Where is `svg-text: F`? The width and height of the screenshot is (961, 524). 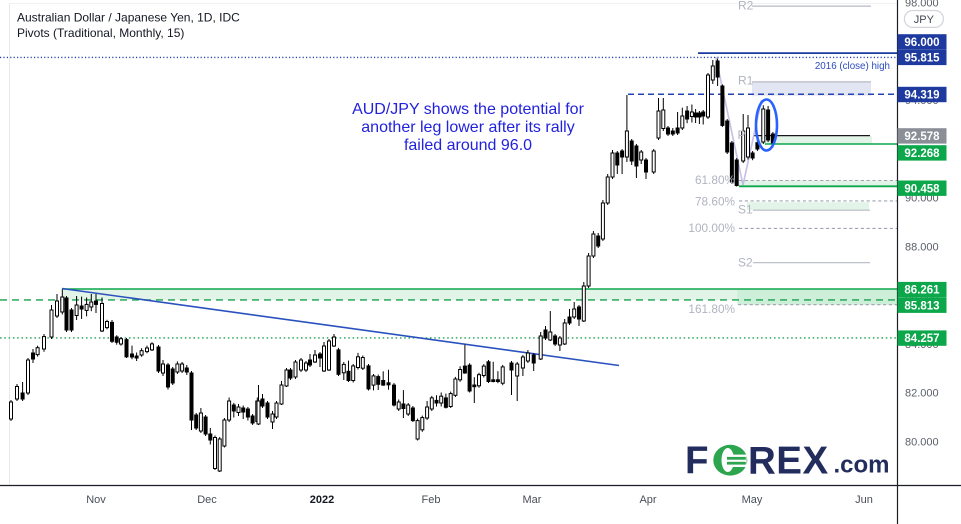 svg-text: F is located at coordinates (697, 461).